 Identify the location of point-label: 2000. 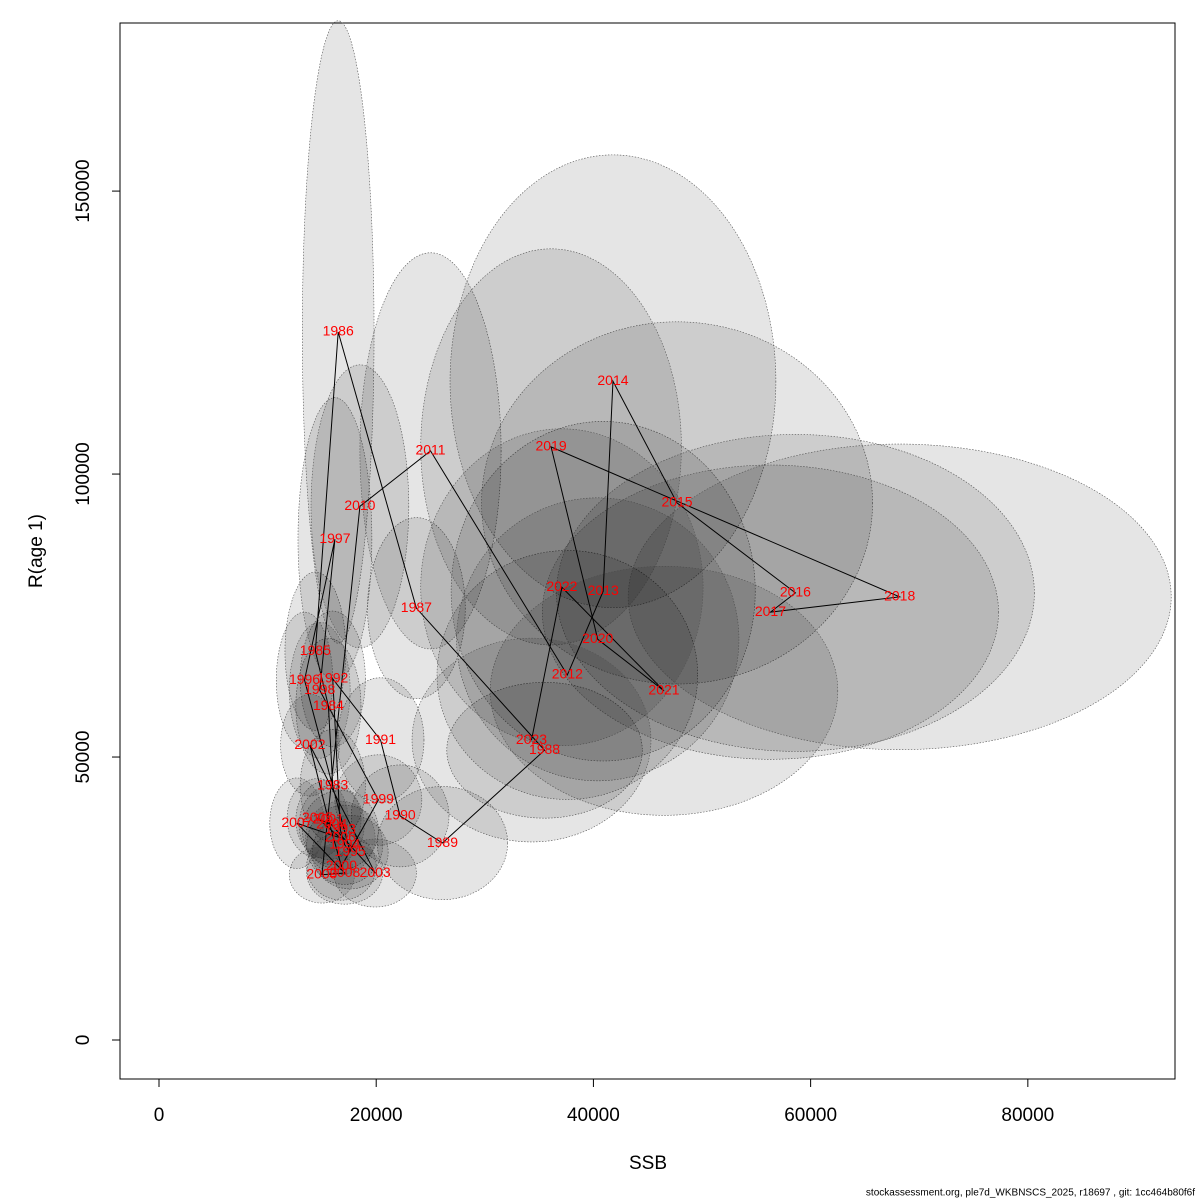
(341, 865).